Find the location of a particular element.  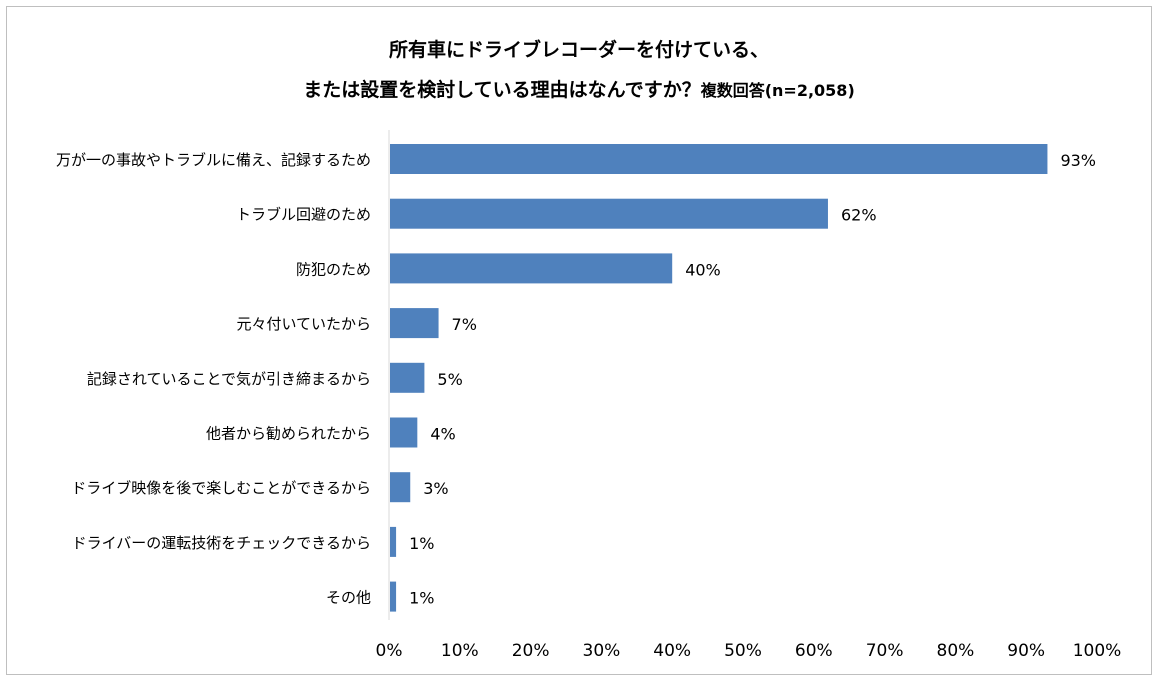

x-tick-label: 70% is located at coordinates (885, 651).